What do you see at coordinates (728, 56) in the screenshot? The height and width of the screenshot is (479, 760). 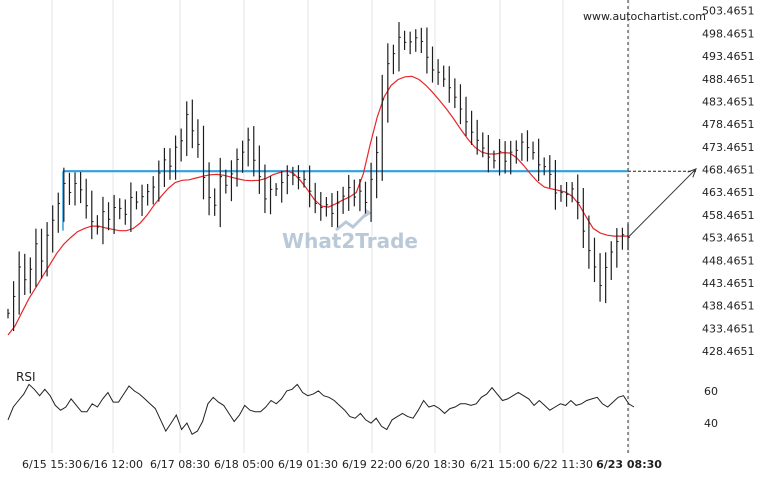 I see `y-tick-label: 493.4651` at bounding box center [728, 56].